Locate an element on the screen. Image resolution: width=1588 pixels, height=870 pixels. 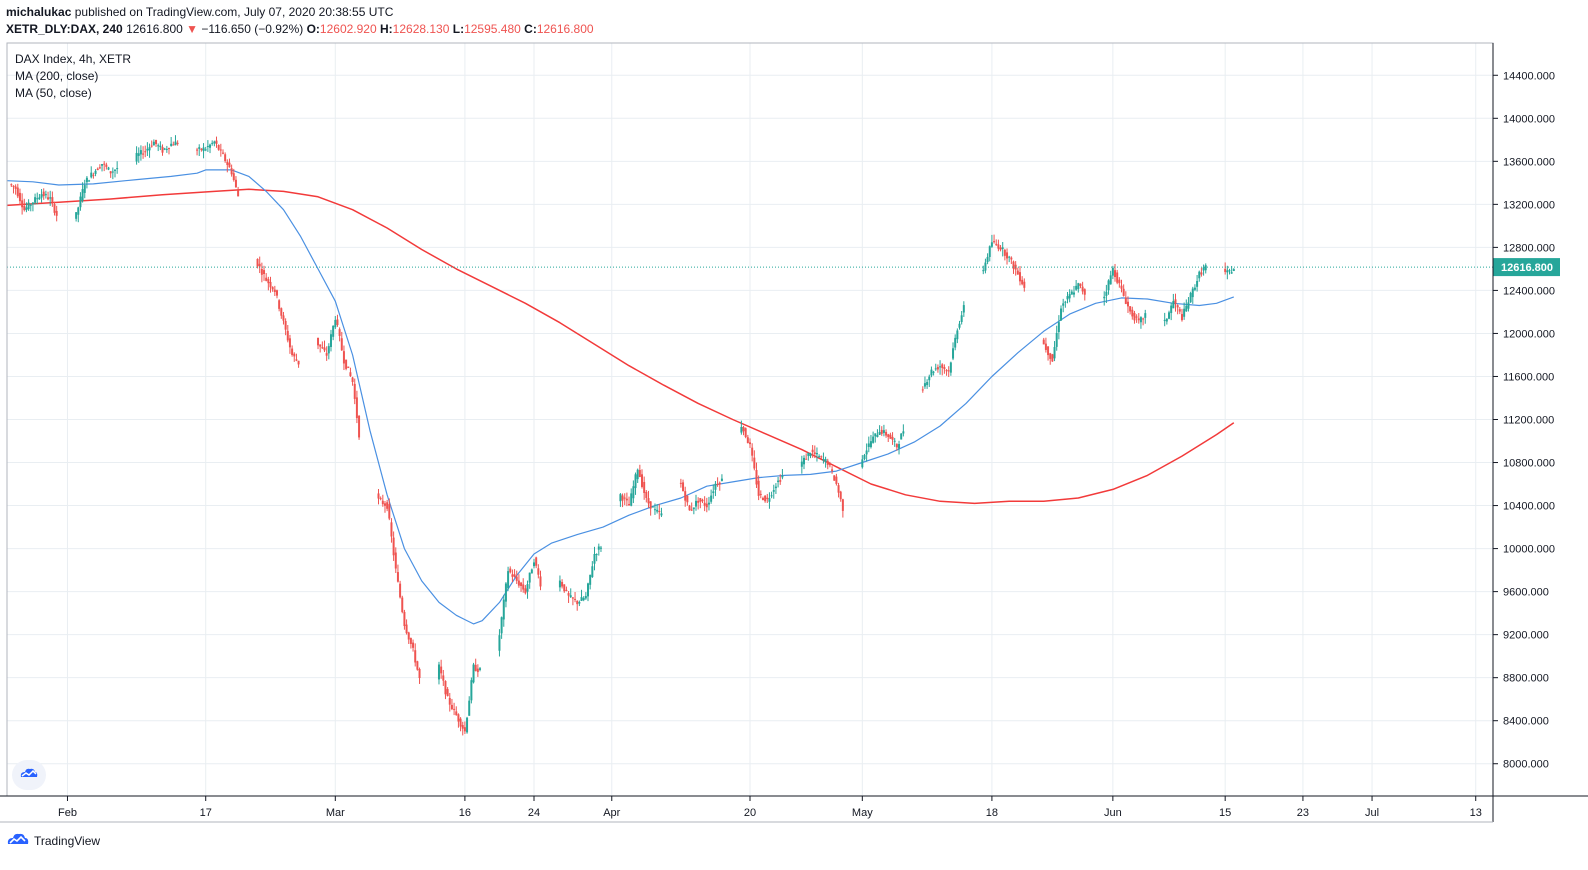
open-label: O: is located at coordinates (313, 29).